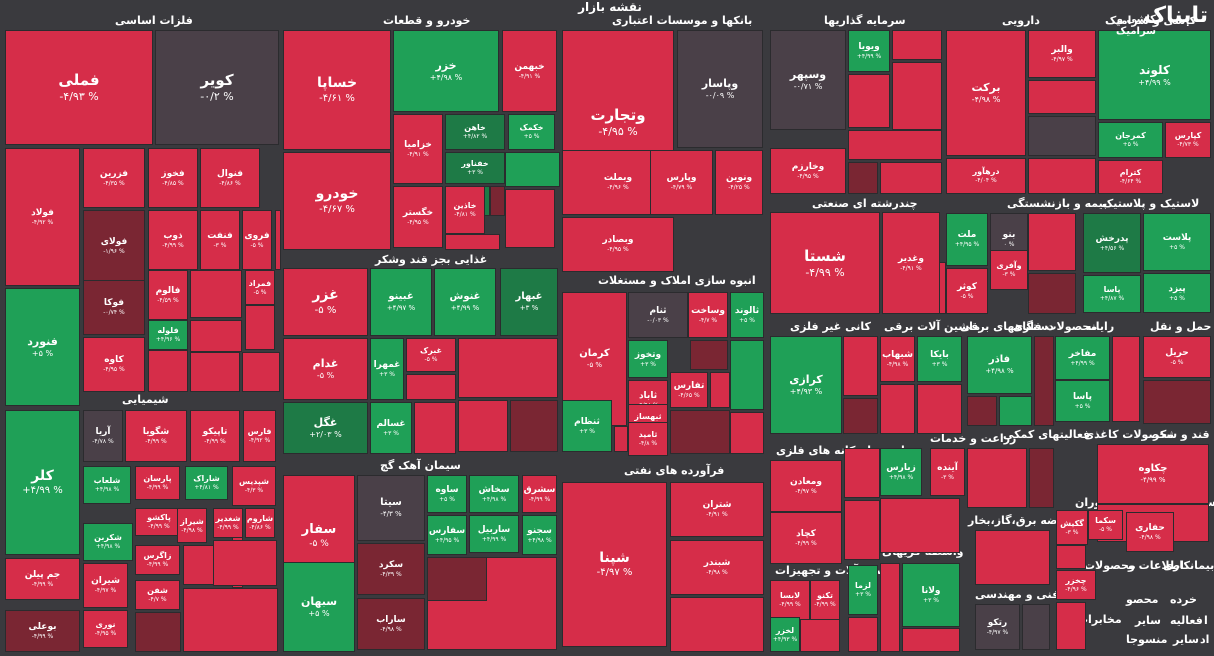  Describe the element at coordinates (785, 634) in the screenshot. I see `stock-tile: لخزر +۴/۹۳ %` at that location.